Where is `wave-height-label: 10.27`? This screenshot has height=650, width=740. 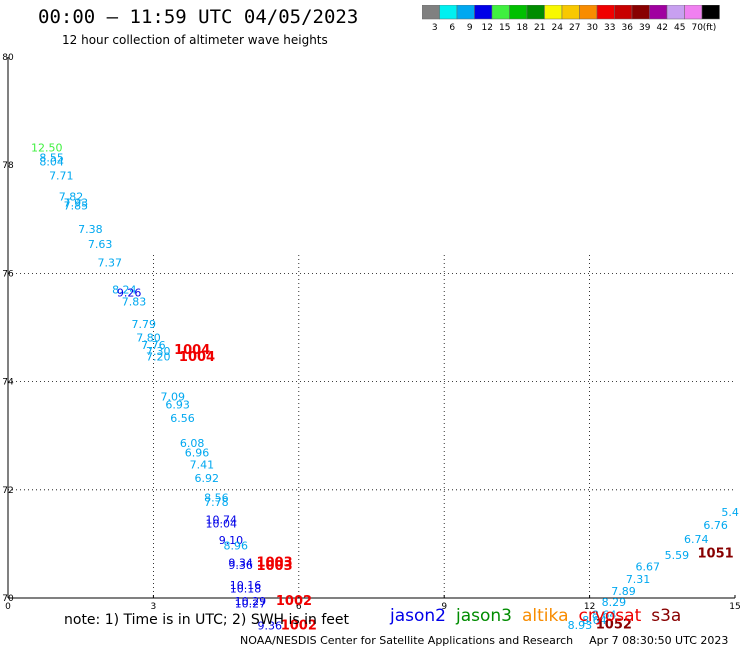 wave-height-label: 10.27 is located at coordinates (251, 604).